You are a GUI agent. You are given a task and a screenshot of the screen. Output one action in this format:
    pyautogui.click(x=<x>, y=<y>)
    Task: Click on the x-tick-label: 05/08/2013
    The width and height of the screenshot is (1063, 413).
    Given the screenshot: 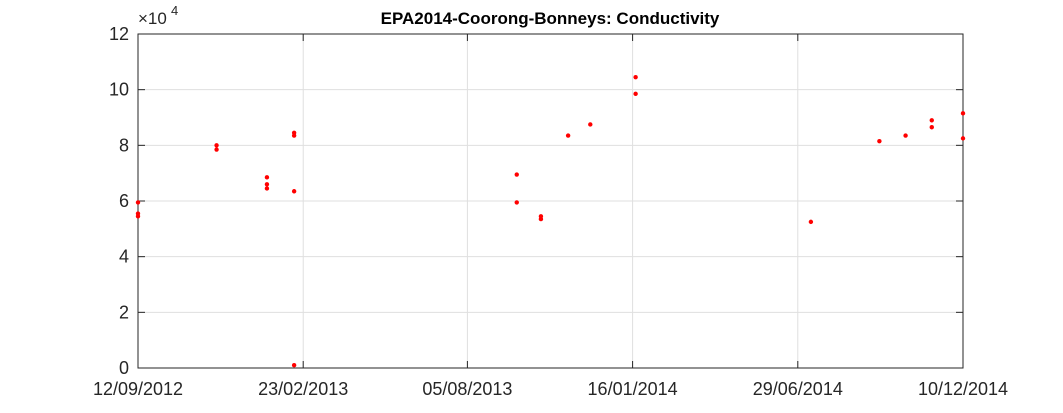 What is the action you would take?
    pyautogui.click(x=467, y=389)
    